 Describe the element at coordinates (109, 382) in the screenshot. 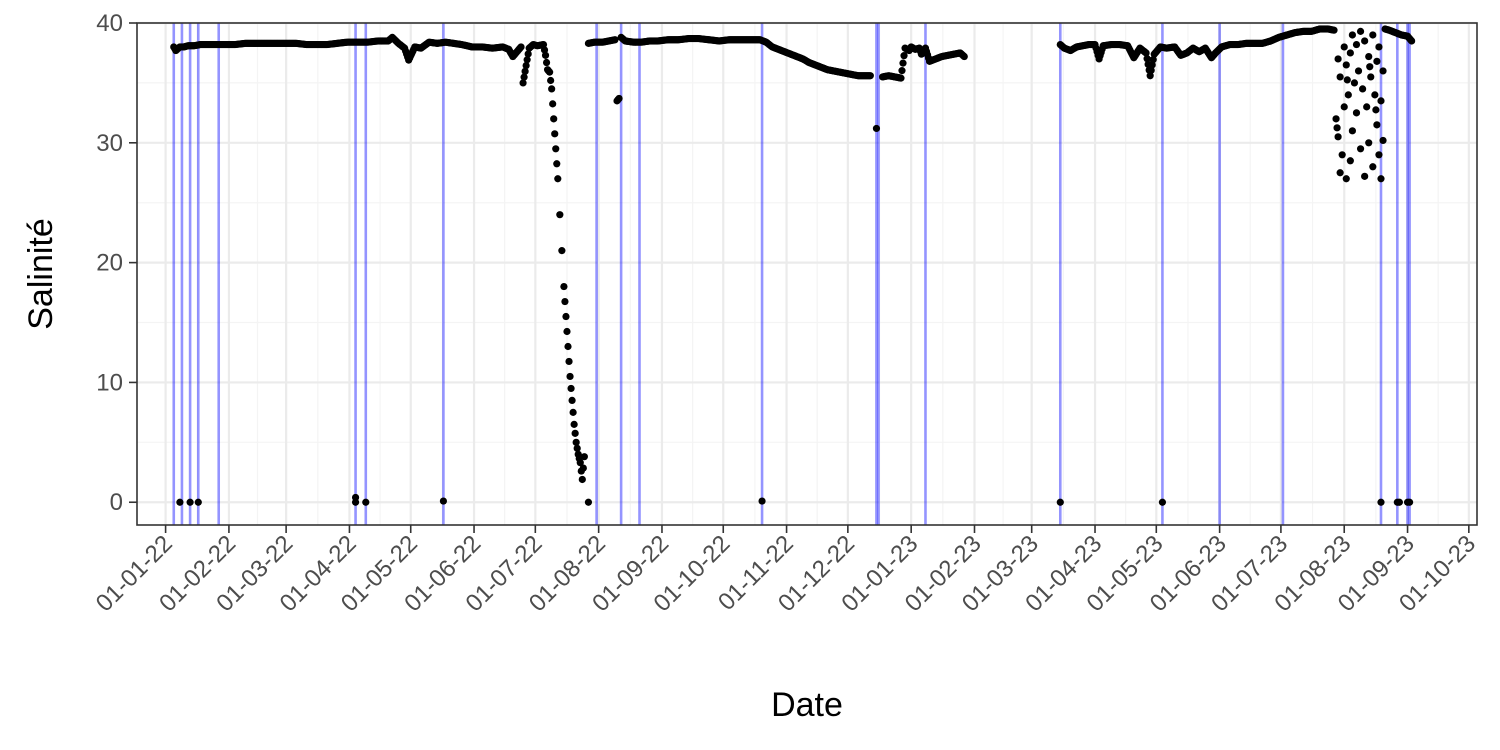

I see `y-tick-label: 10` at that location.